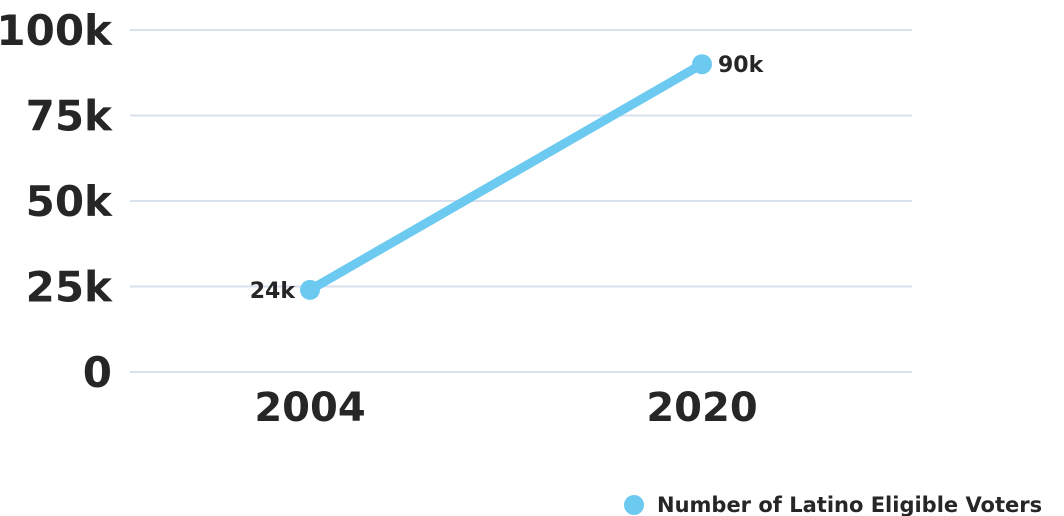  What do you see at coordinates (310, 289) in the screenshot?
I see `data-point-2004` at bounding box center [310, 289].